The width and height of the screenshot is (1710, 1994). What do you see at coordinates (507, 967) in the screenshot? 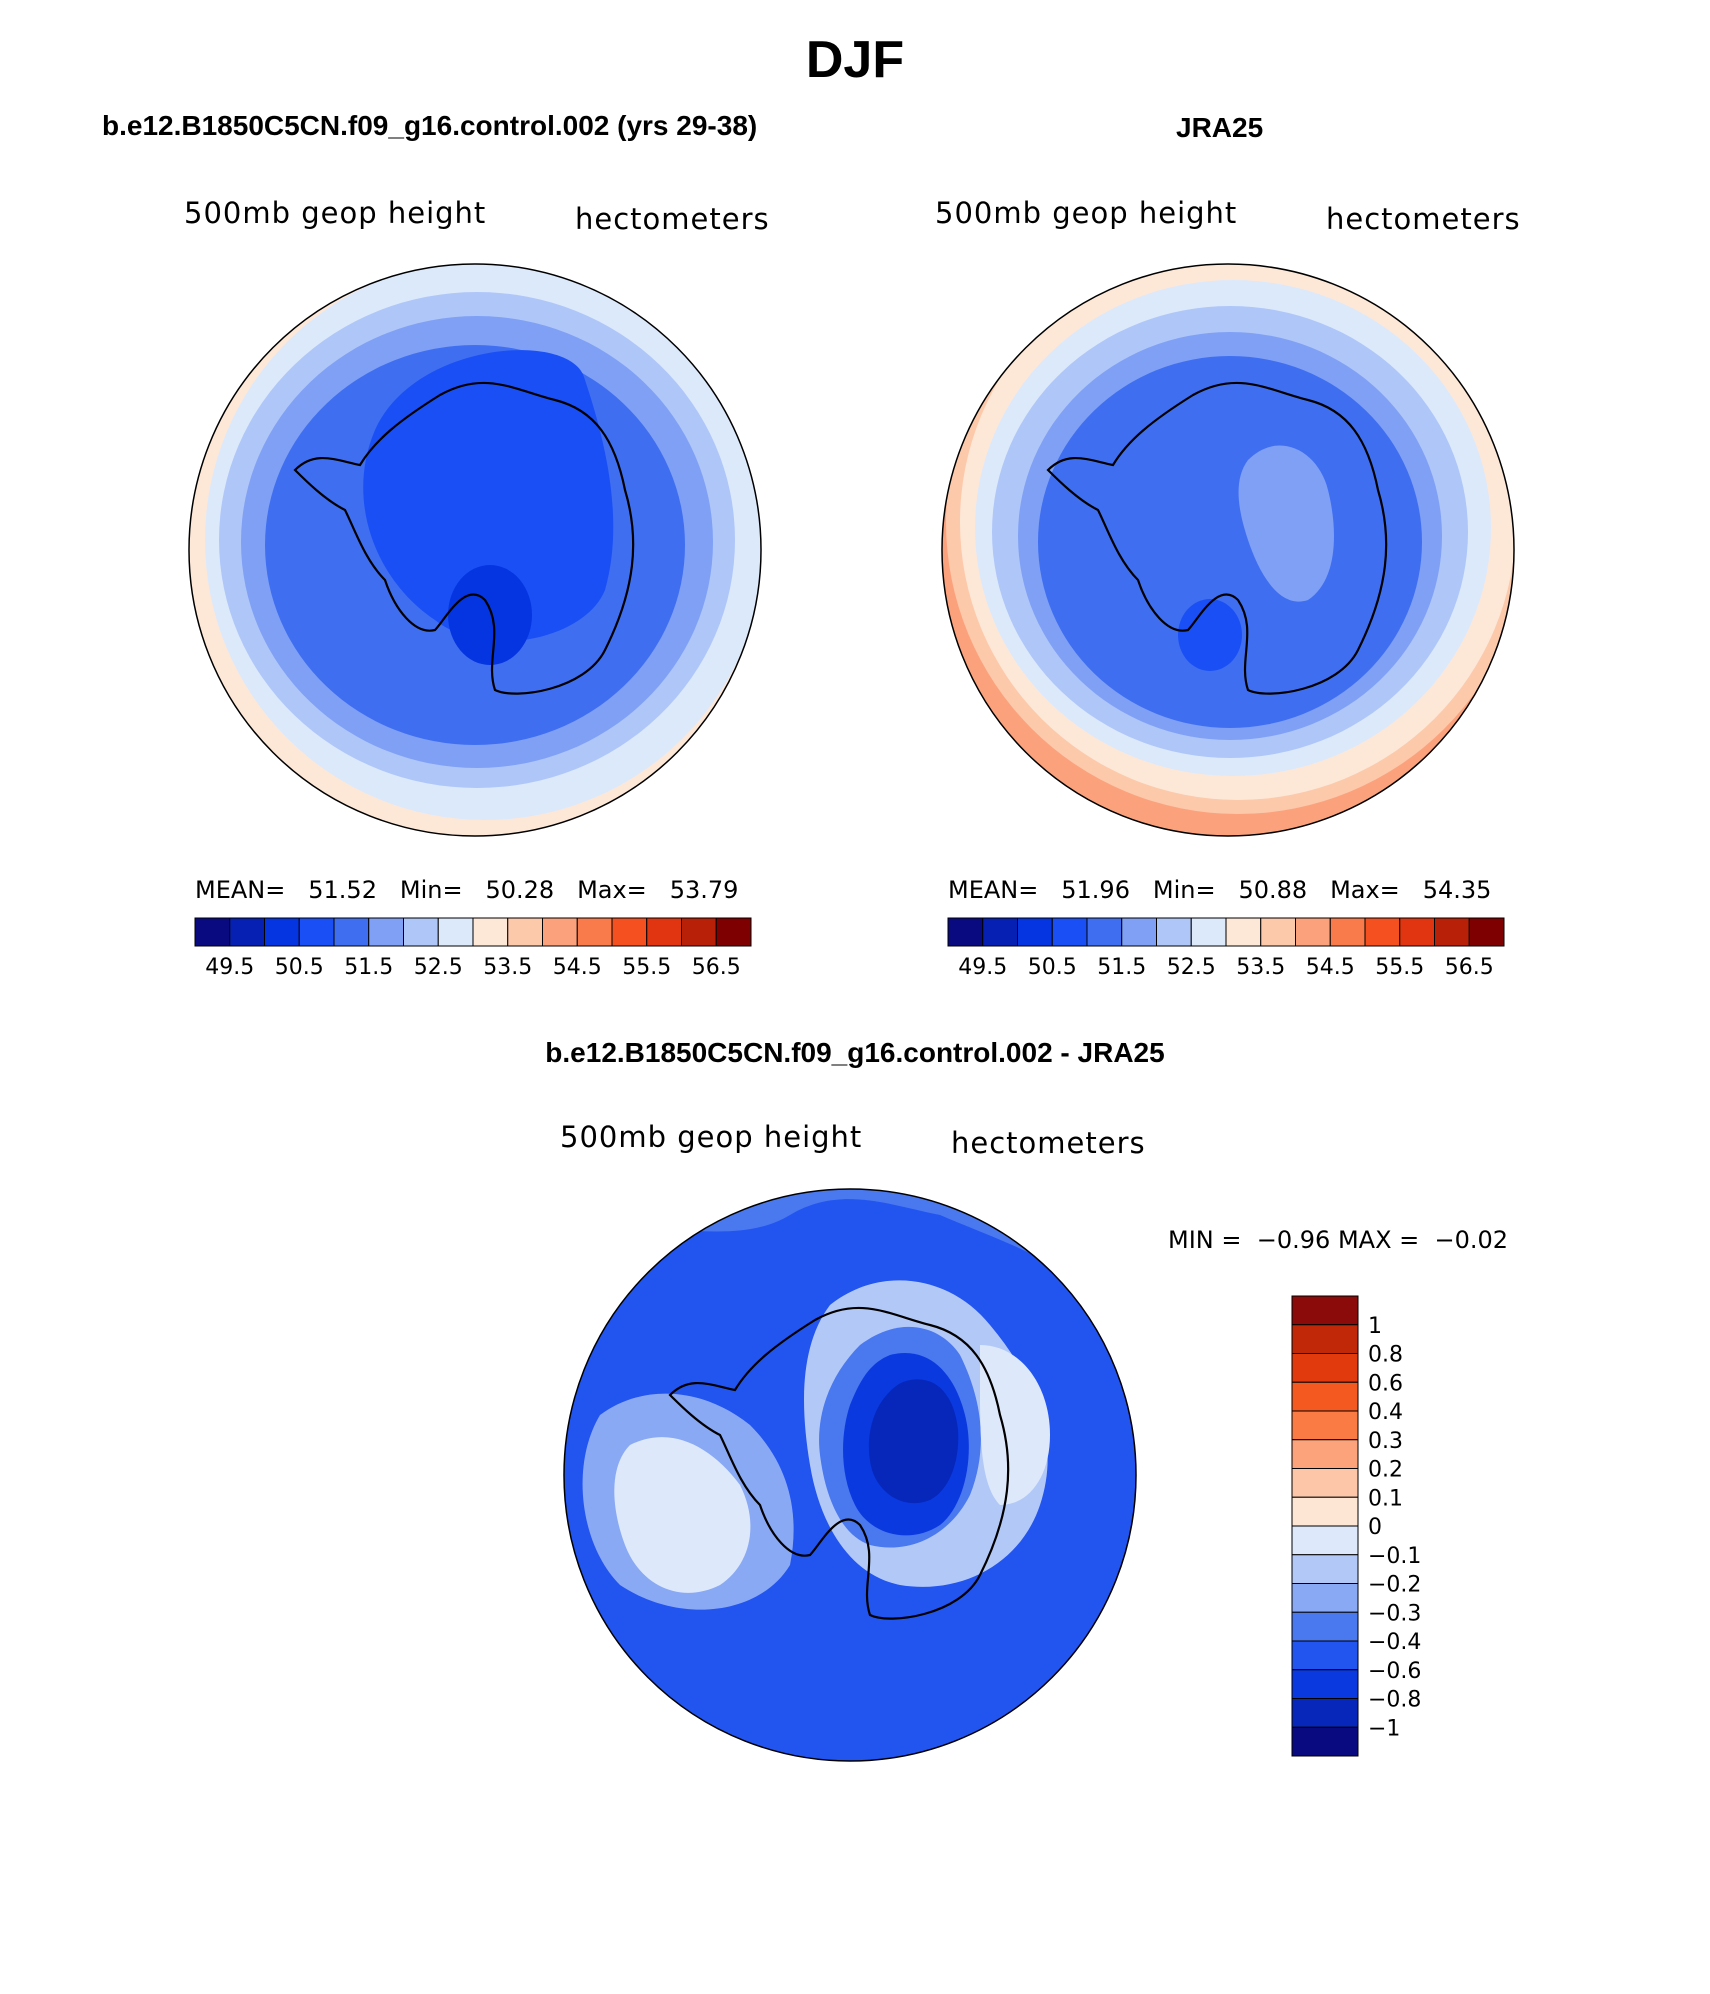
I see `panel1-colorbar-label: 53.5` at bounding box center [507, 967].